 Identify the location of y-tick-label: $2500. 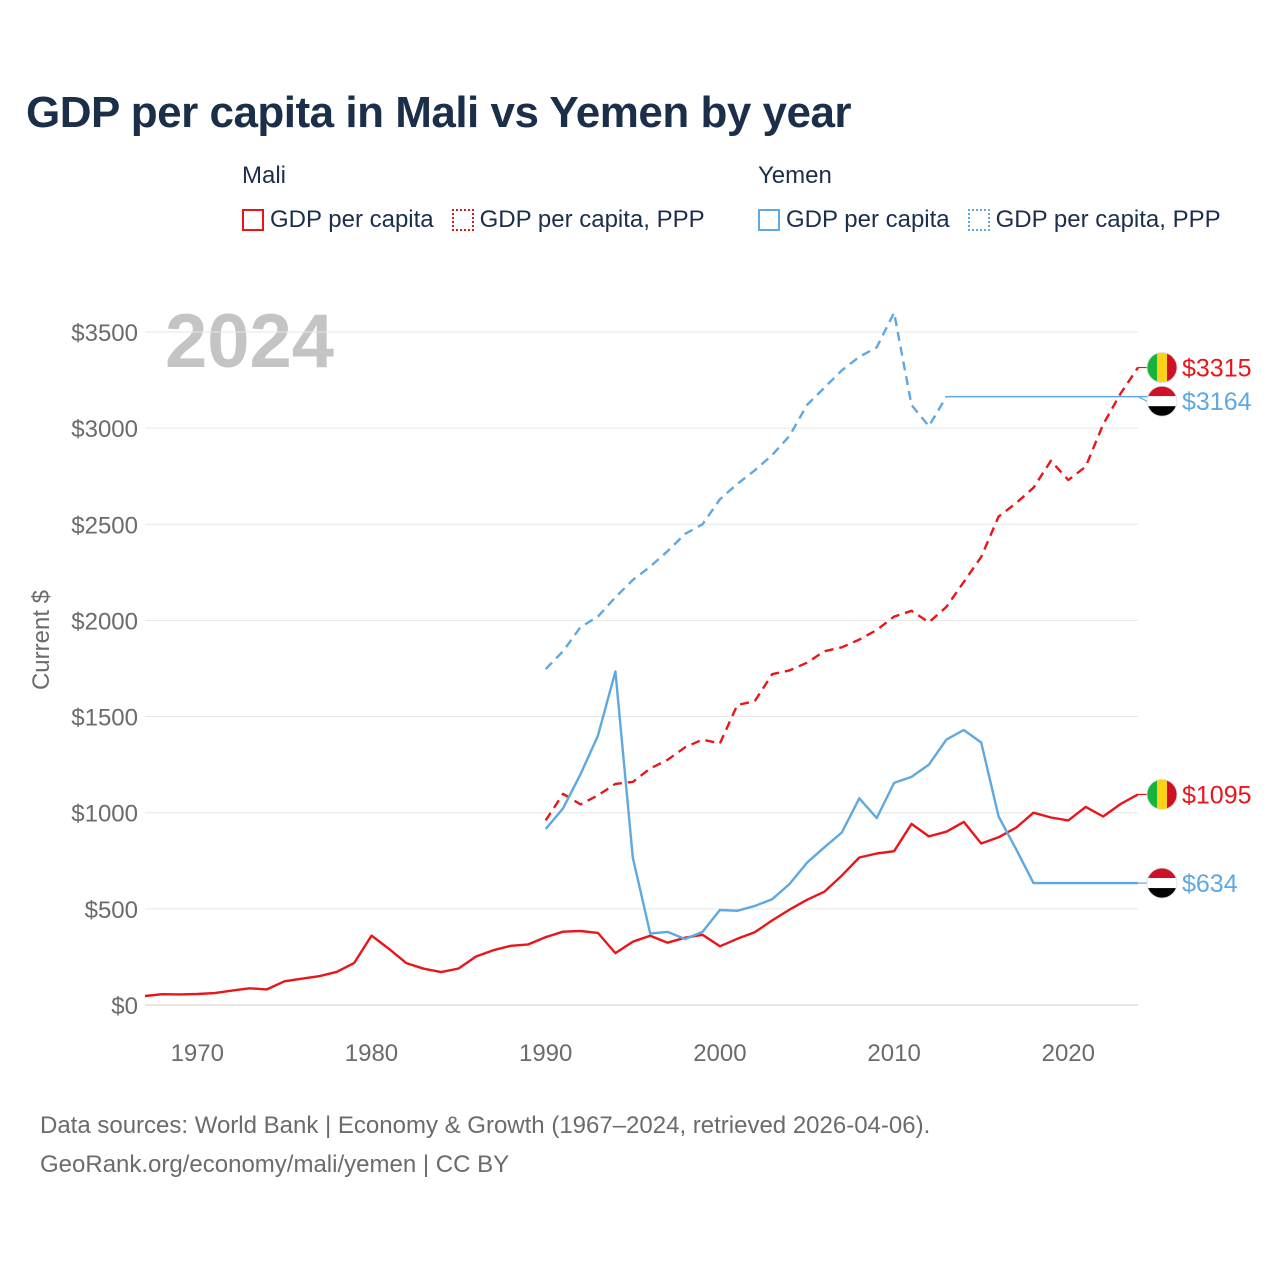
(104, 525).